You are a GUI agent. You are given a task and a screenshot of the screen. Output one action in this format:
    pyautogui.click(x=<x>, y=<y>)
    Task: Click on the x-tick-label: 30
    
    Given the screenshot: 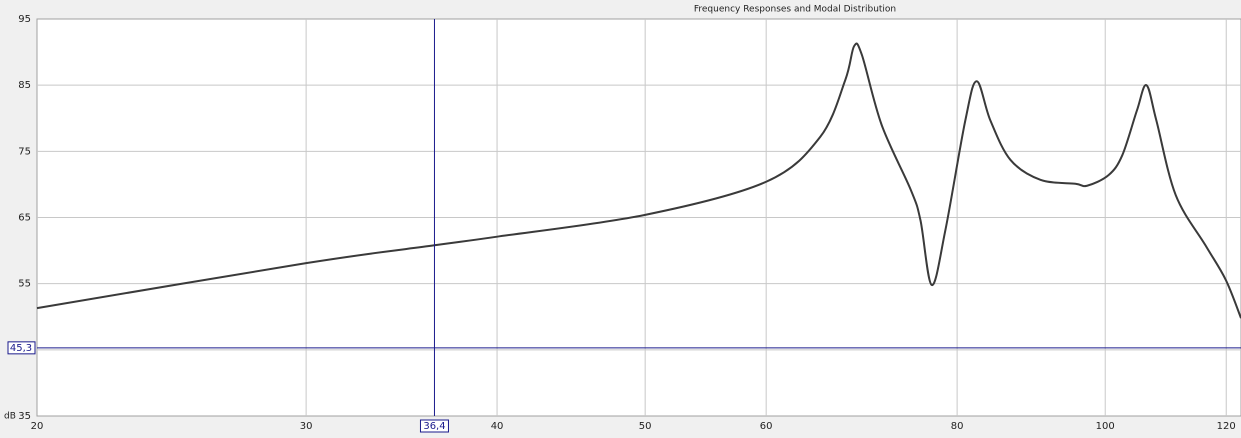 What is the action you would take?
    pyautogui.click(x=306, y=426)
    